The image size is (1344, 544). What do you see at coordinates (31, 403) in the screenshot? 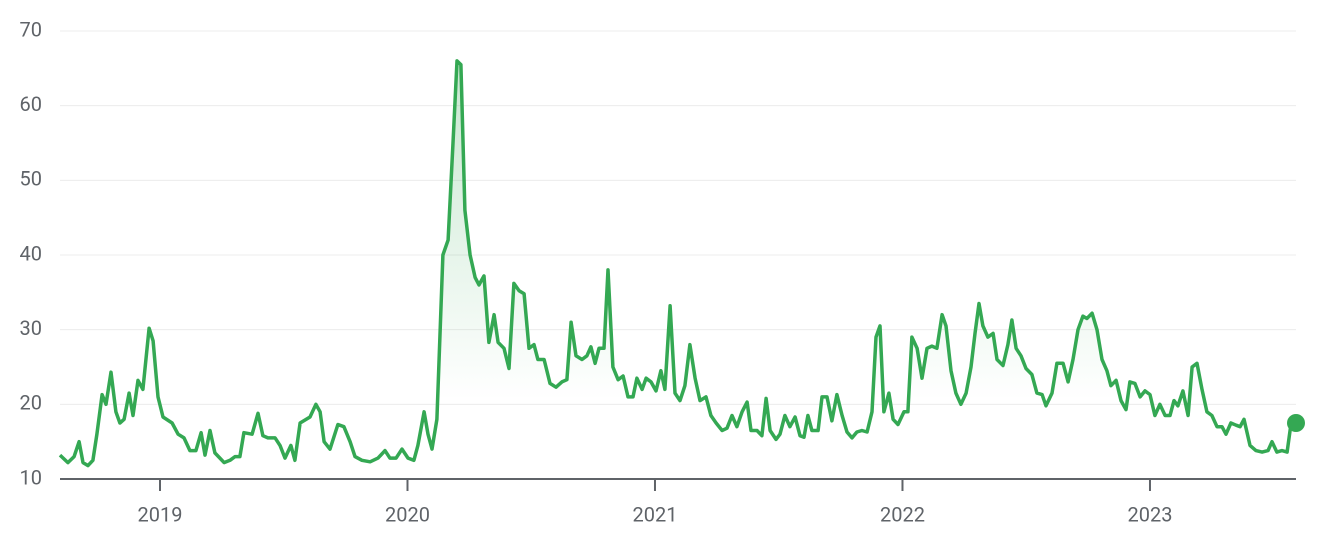
I see `y-tick-label: 20` at bounding box center [31, 403].